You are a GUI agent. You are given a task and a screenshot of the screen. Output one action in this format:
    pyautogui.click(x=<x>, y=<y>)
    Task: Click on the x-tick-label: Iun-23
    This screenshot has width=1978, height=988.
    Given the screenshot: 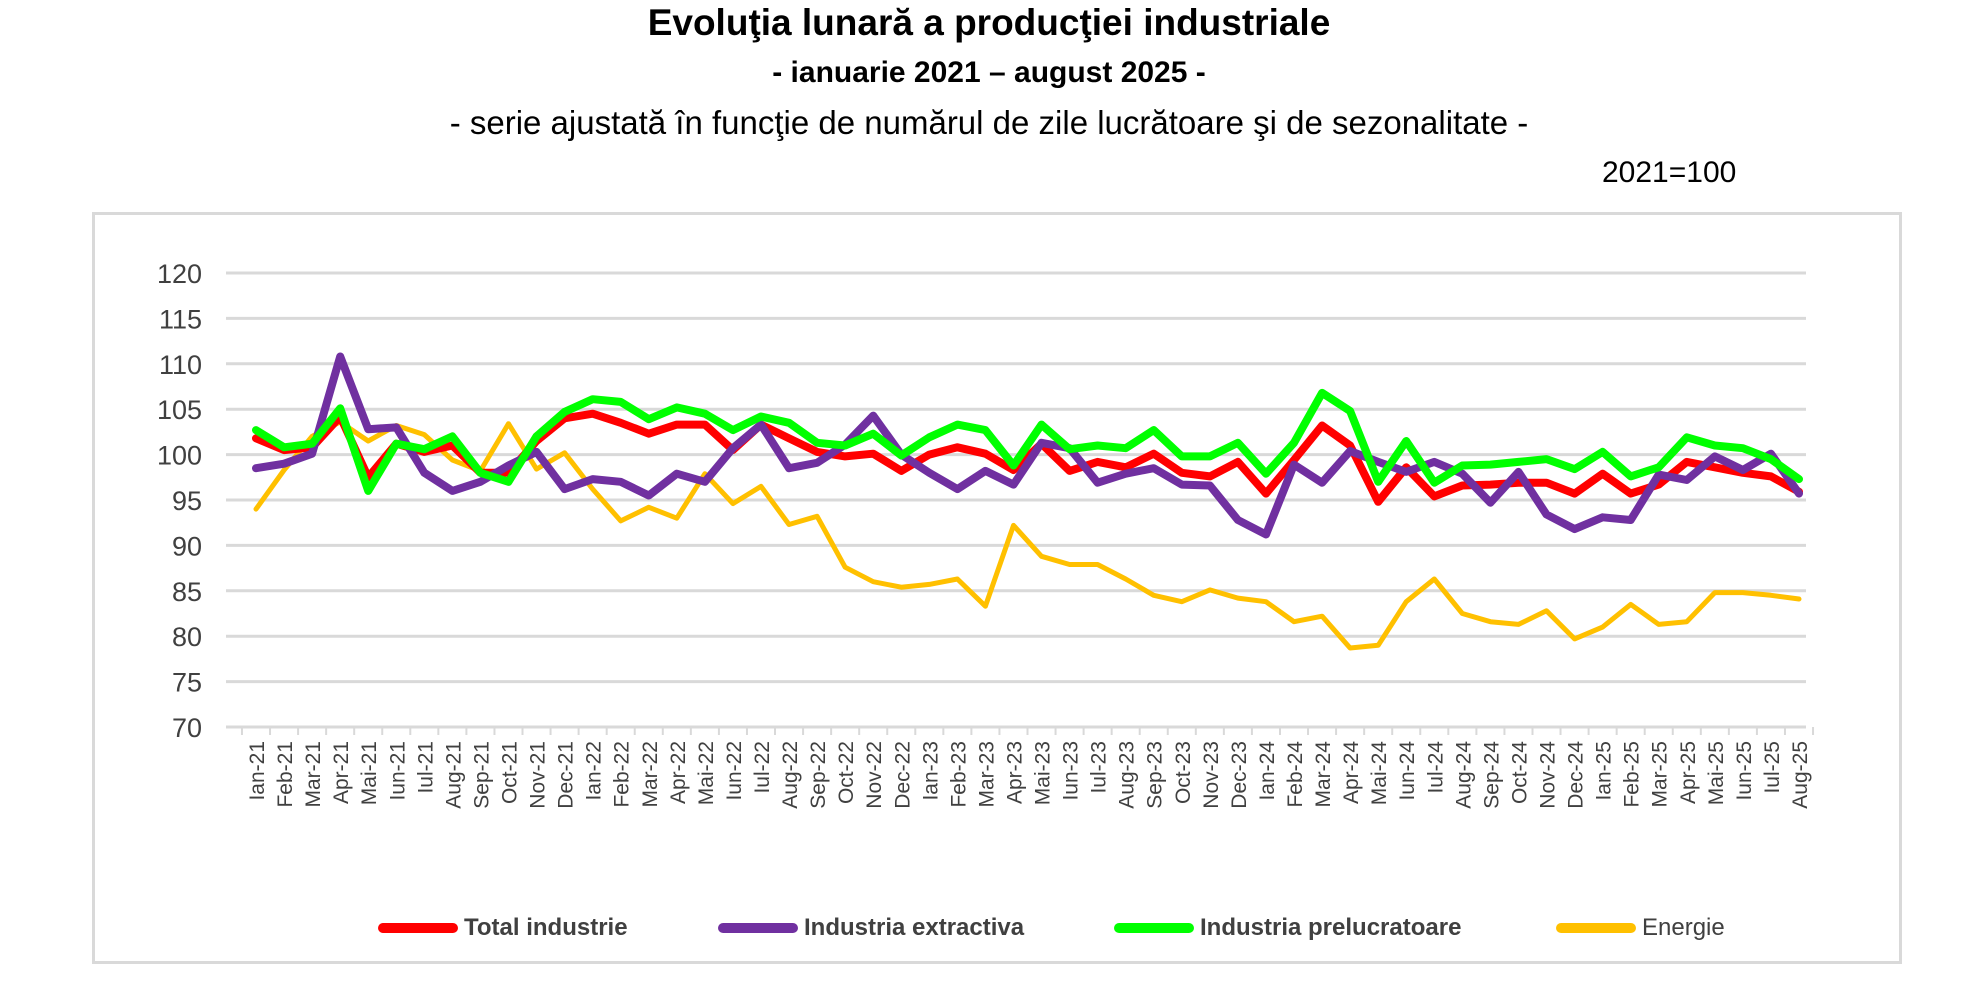 What is the action you would take?
    pyautogui.click(x=1071, y=771)
    